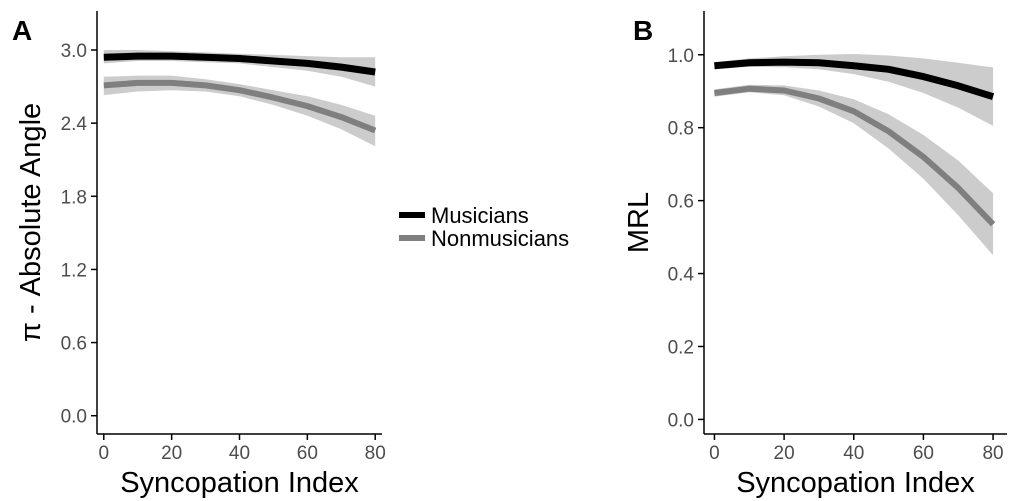 The width and height of the screenshot is (1011, 501). Describe the element at coordinates (412, 215) in the screenshot. I see `legend-key-musicians` at that location.